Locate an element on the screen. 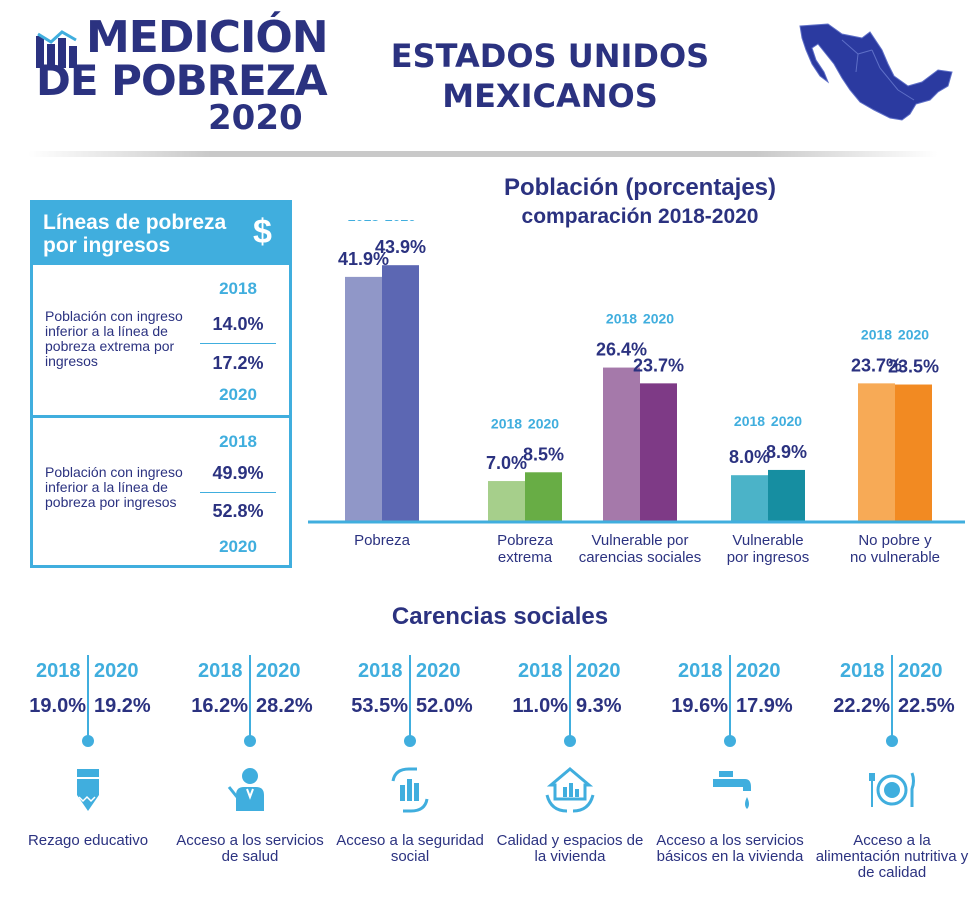 Image resolution: width=978 pixels, height=921 pixels. country-title-line-2: MEXICANOS is located at coordinates (550, 96).